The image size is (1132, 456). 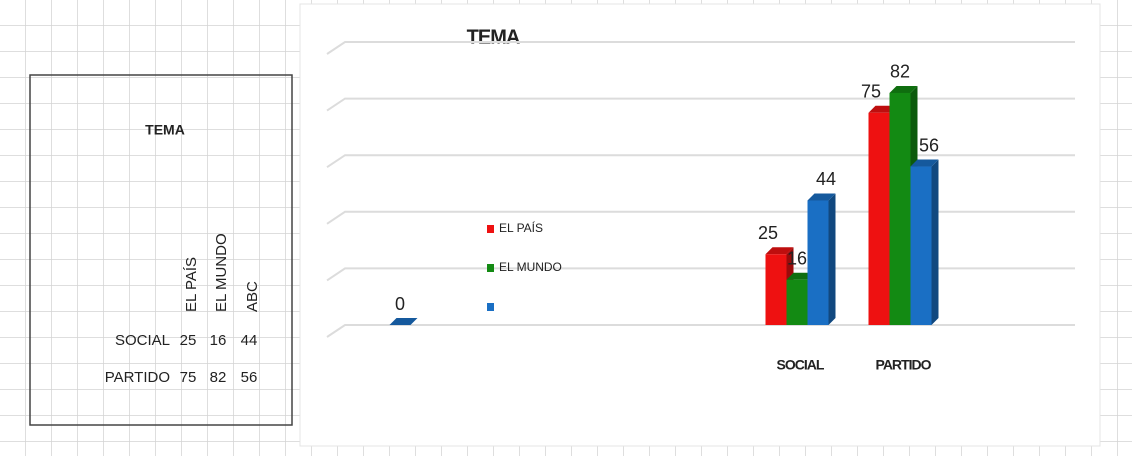 I want to click on cell-value: 16, so click(x=218, y=340).